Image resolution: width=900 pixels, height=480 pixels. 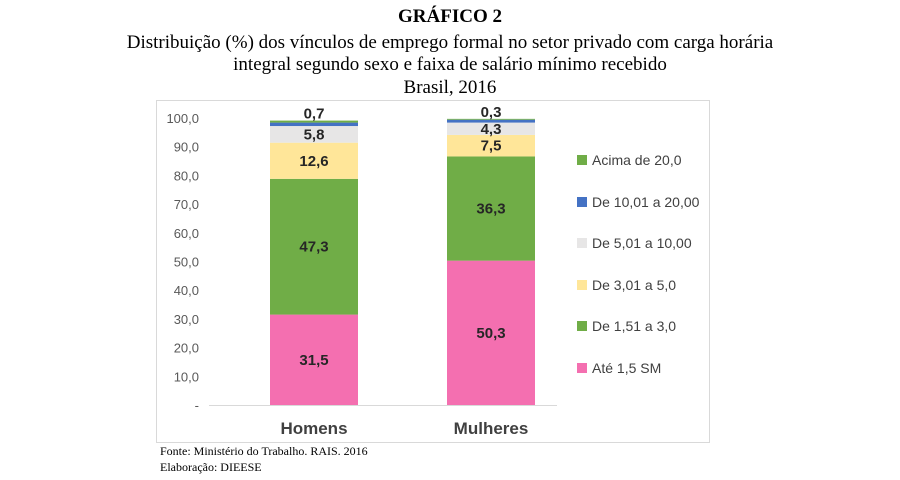 What do you see at coordinates (186, 233) in the screenshot?
I see `y-tick-label: 60,0` at bounding box center [186, 233].